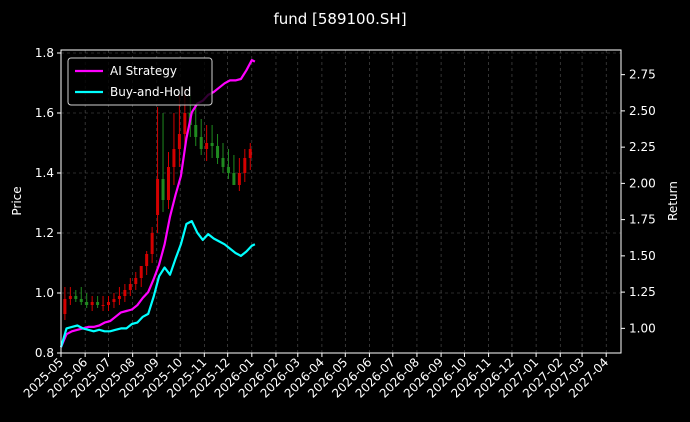  What do you see at coordinates (143, 71) in the screenshot?
I see `legend-label: AI Strategy` at bounding box center [143, 71].